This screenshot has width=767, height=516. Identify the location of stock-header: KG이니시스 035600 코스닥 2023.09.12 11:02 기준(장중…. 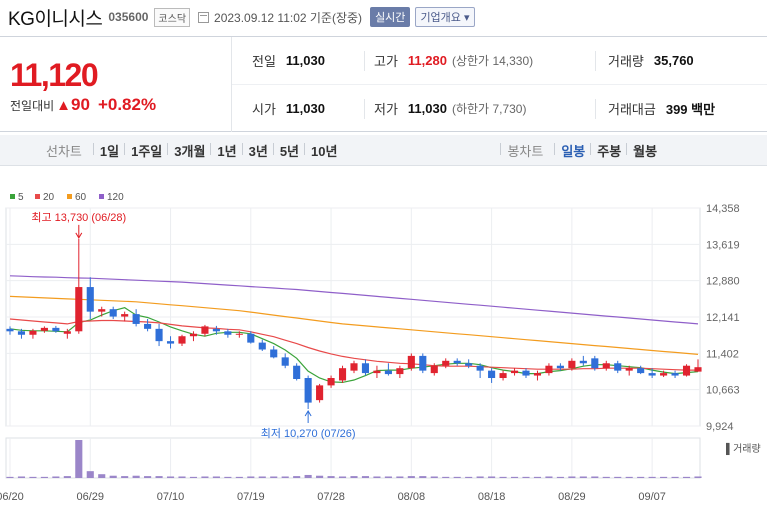
(383, 17).